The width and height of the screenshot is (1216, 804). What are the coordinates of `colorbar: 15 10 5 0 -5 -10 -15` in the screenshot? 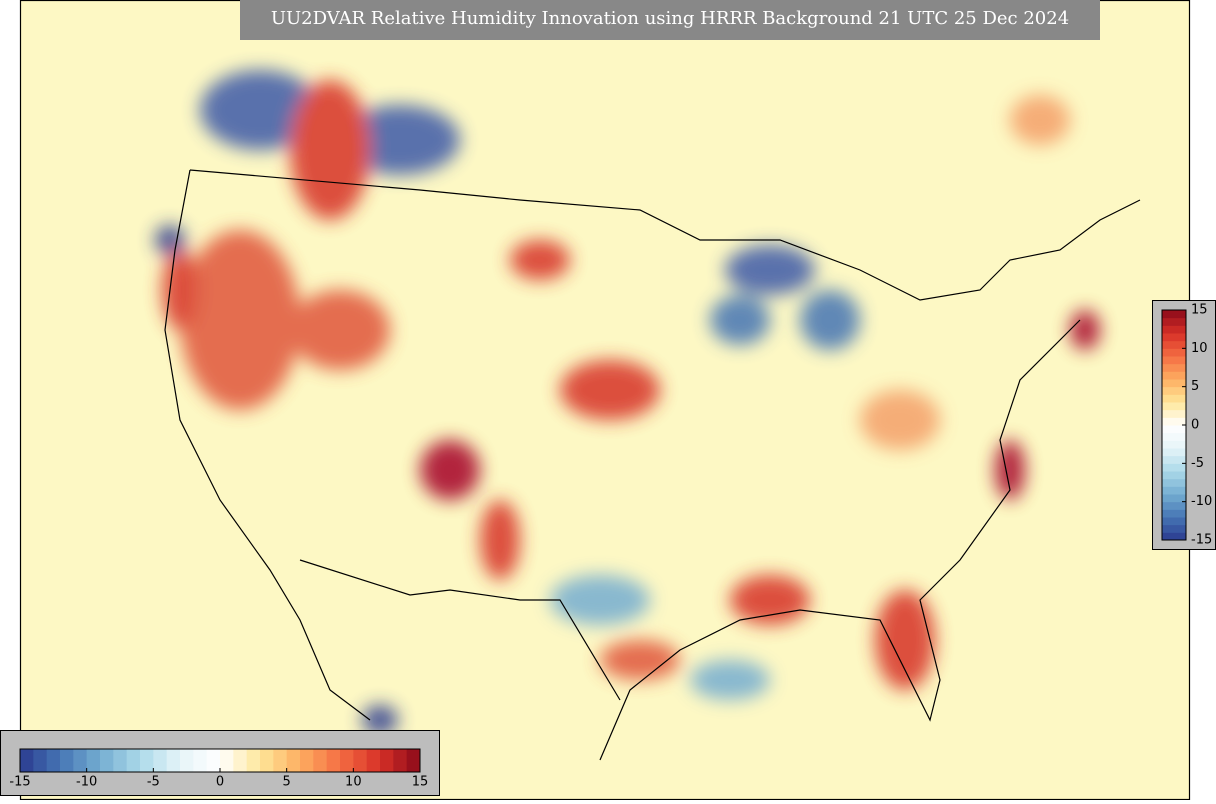 It's located at (1186, 425).